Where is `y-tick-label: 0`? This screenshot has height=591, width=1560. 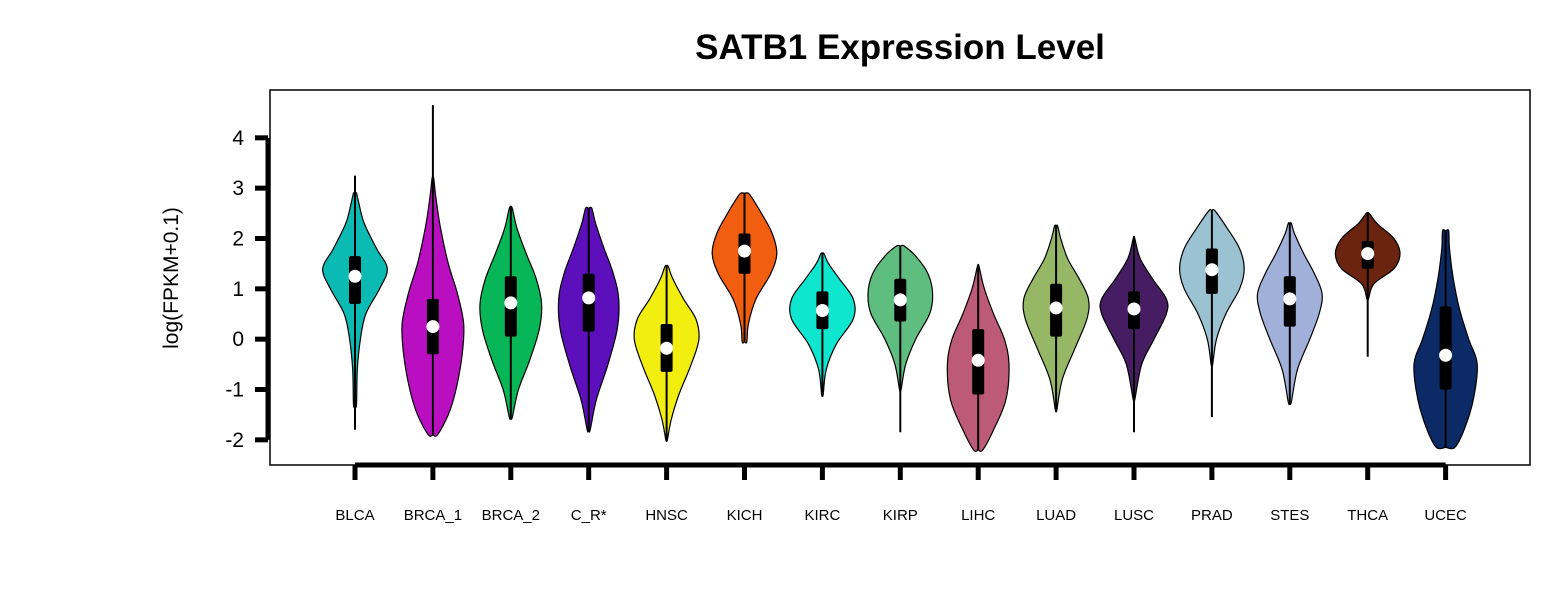 y-tick-label: 0 is located at coordinates (238, 339).